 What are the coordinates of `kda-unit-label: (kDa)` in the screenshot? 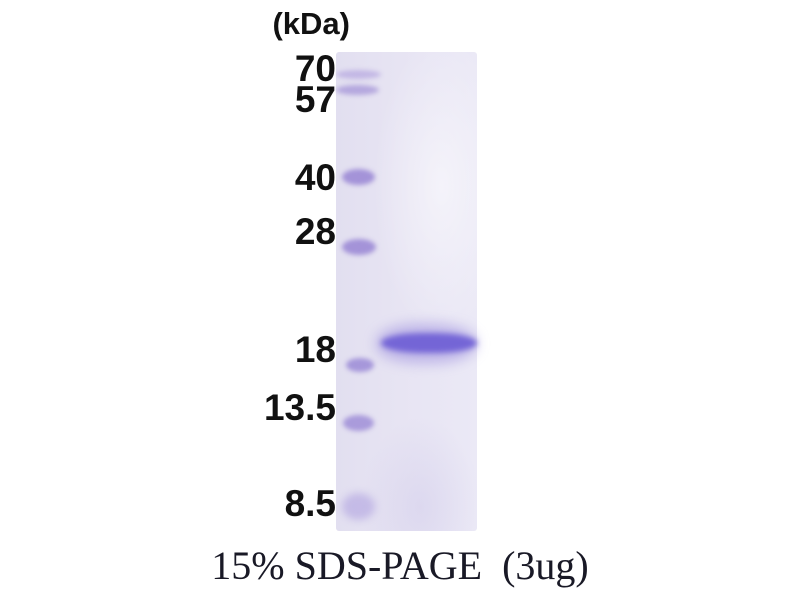 It's located at (311, 23).